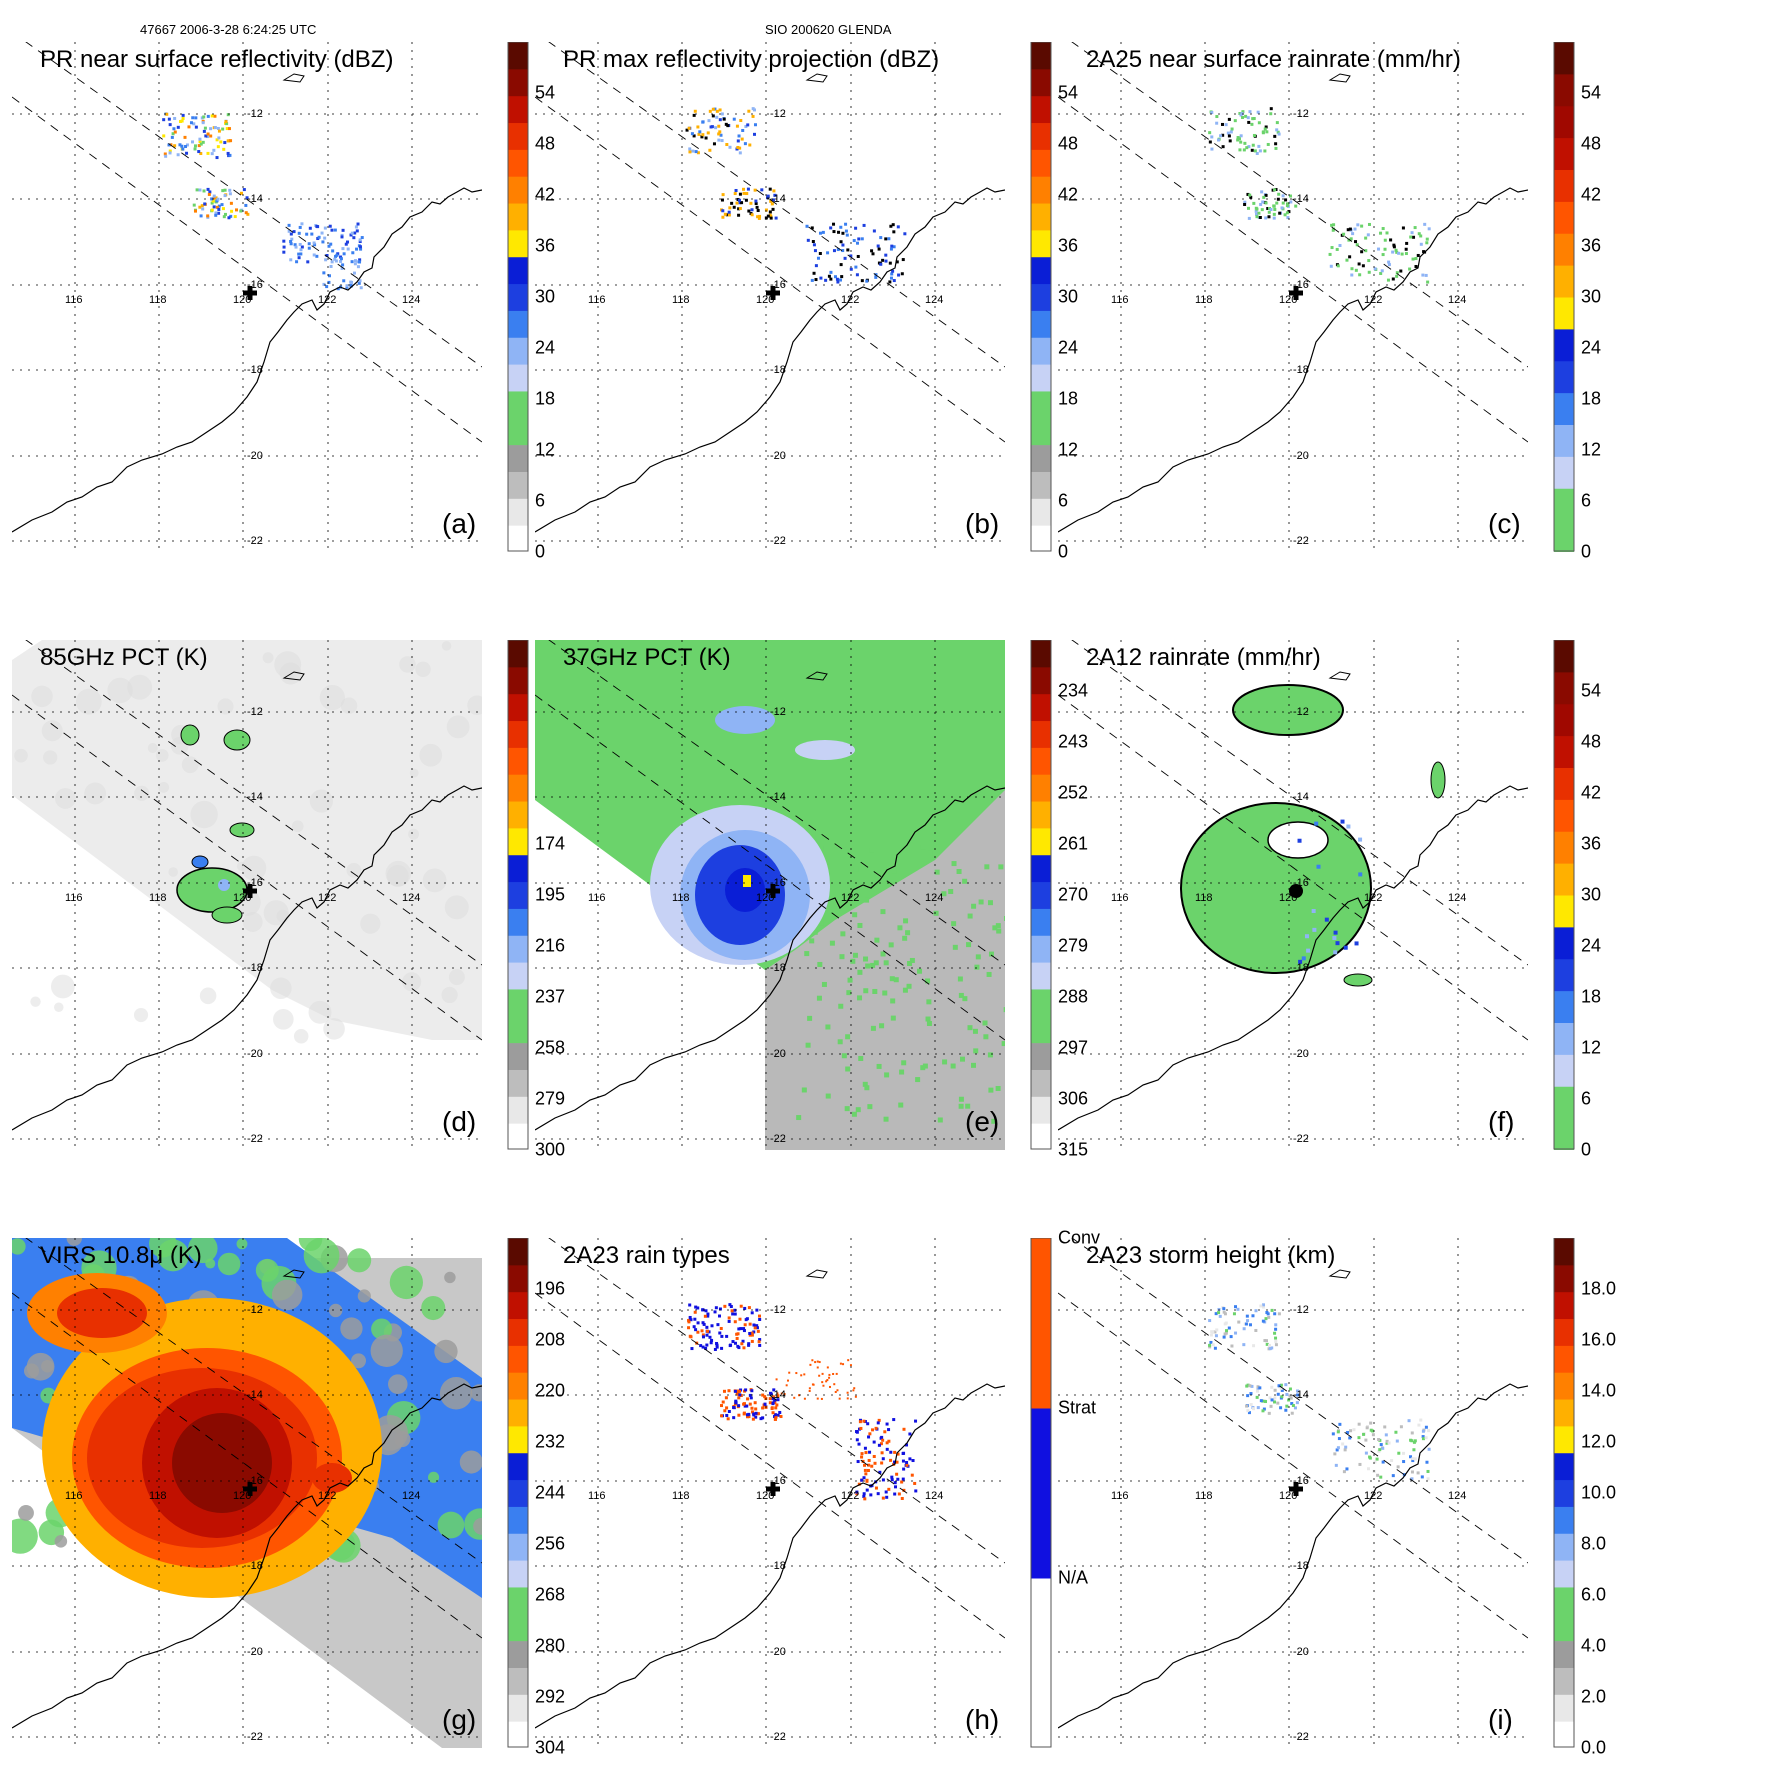 The width and height of the screenshot is (1771, 1771). Describe the element at coordinates (1504, 523) in the screenshot. I see `panel-letter-label: (c)` at that location.